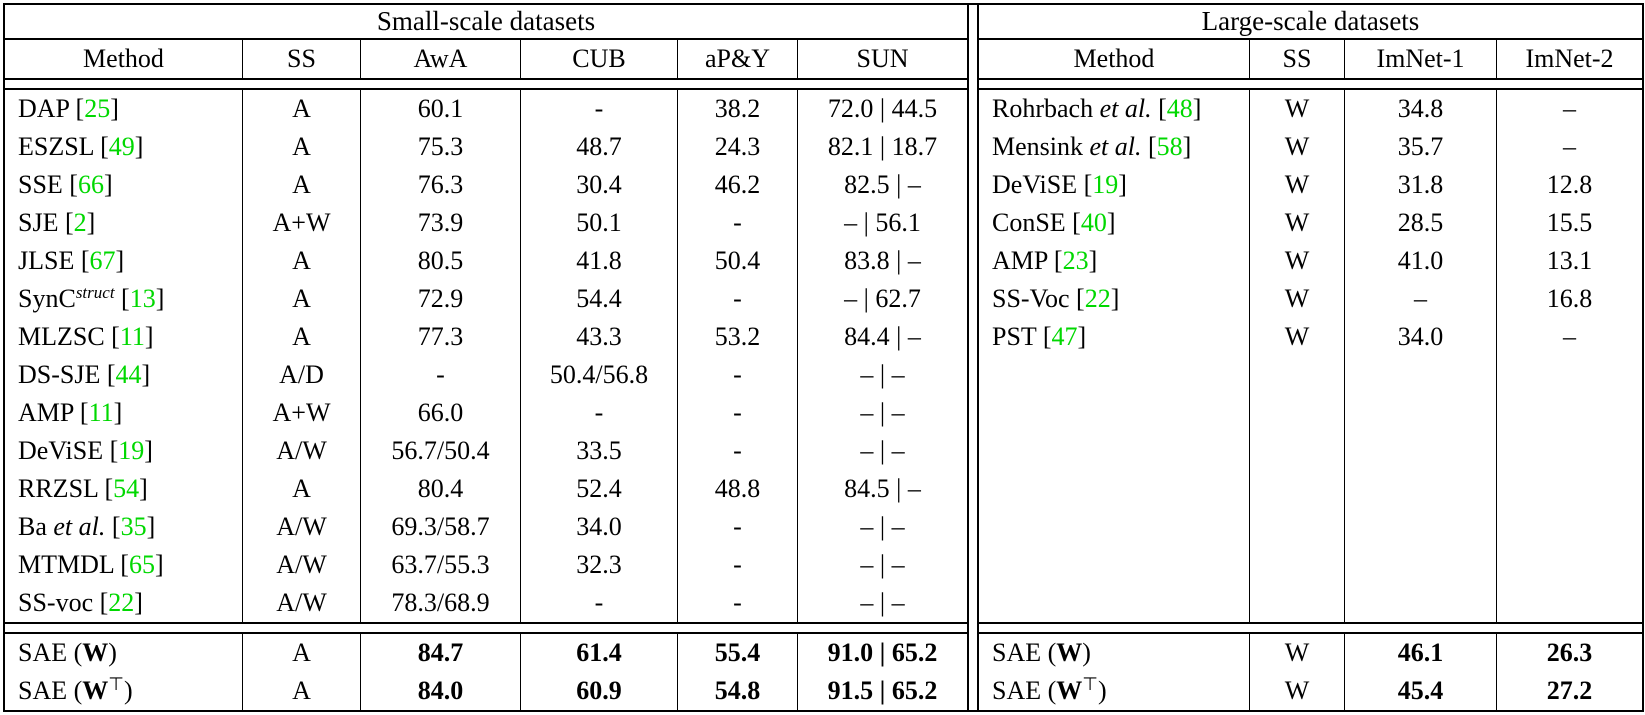 This screenshot has width=1645, height=715. I want to click on value-cell: 80.5, so click(441, 261).